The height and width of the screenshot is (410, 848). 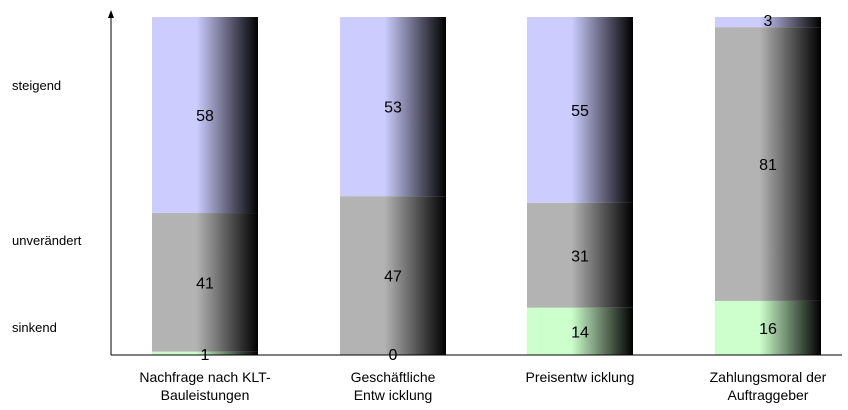 I want to click on x-tick-label-4-line-2: Auftraggeber, so click(x=768, y=395).